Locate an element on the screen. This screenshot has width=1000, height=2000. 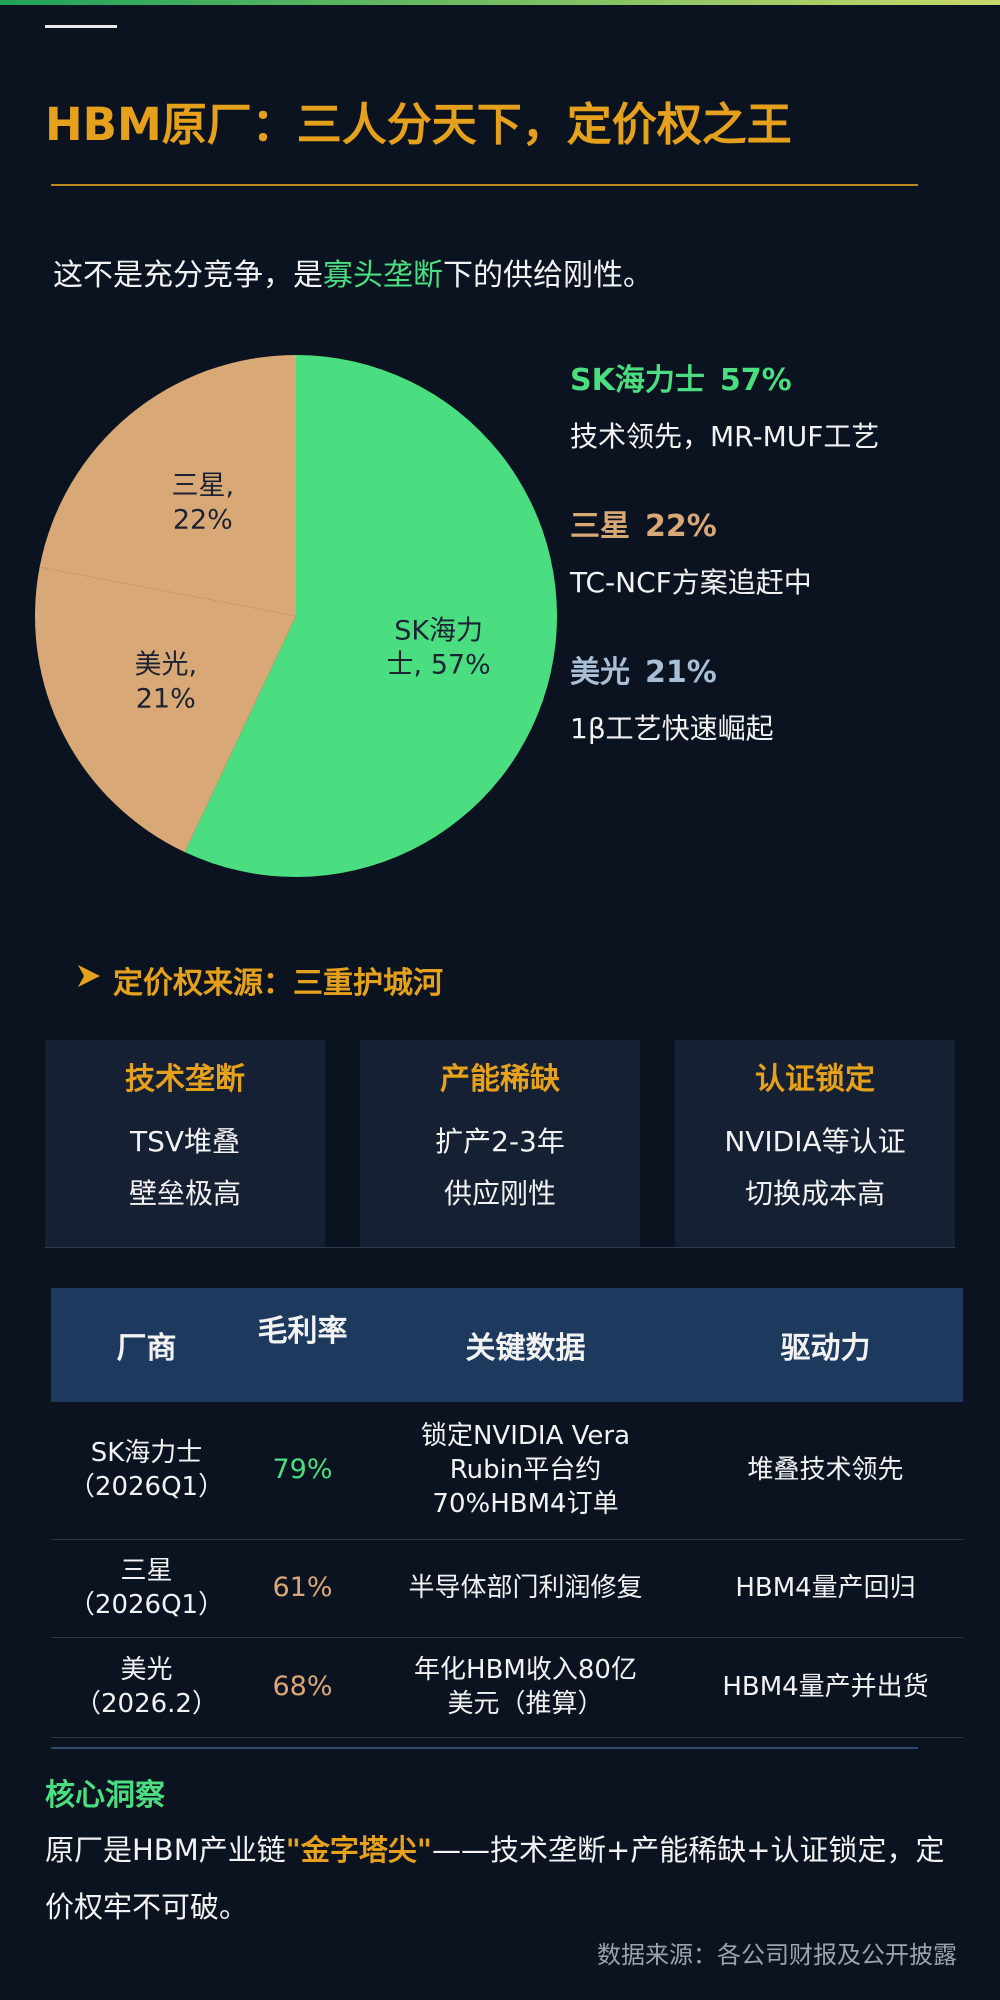
subtitle-text: 这不是充分竞争，是 is located at coordinates (188, 275).